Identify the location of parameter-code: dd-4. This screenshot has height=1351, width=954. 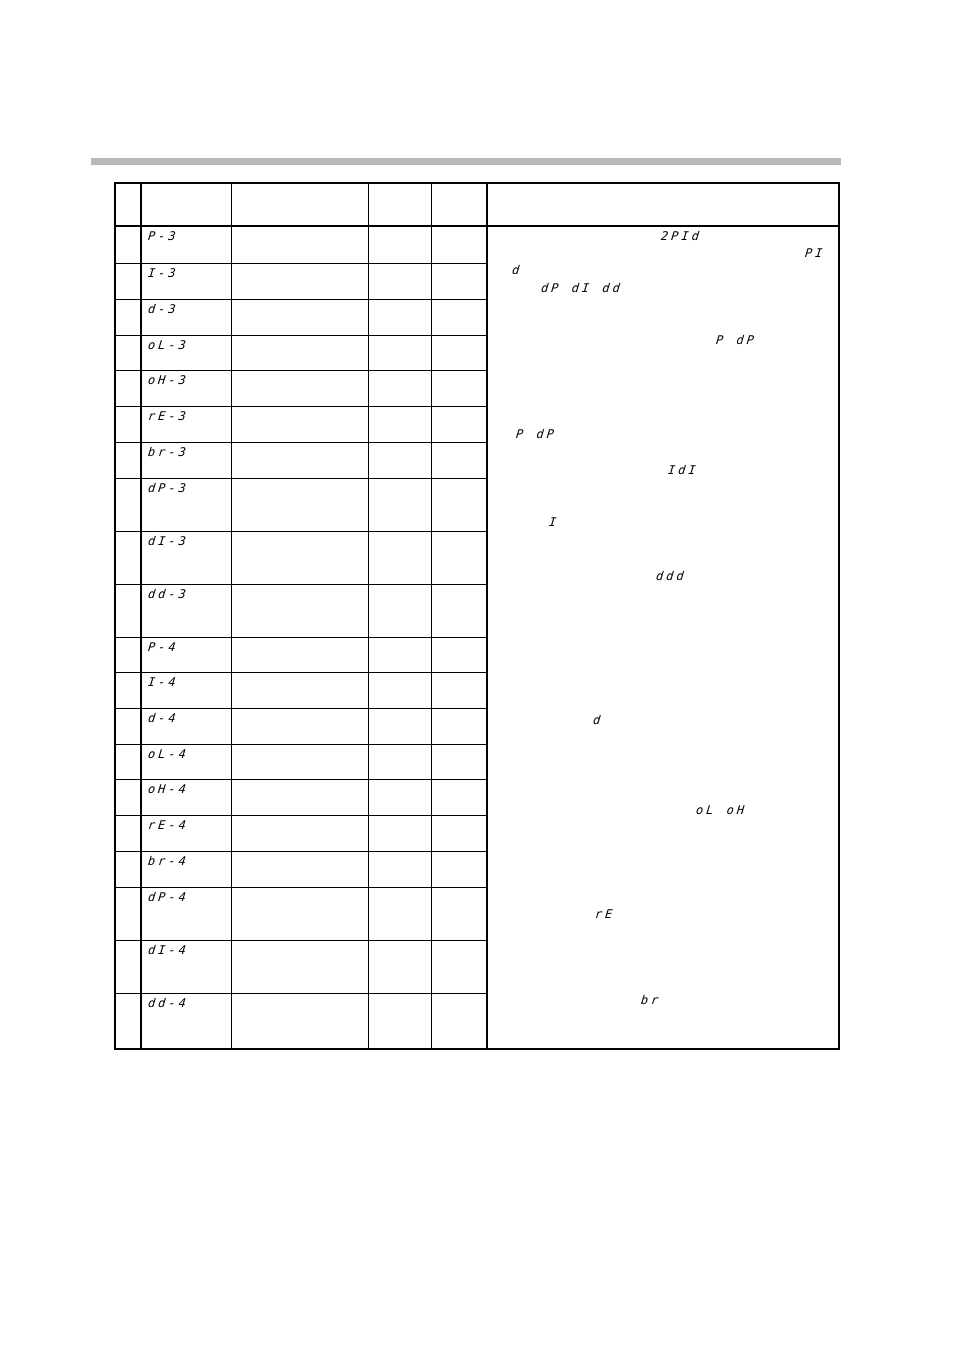
(168, 1003).